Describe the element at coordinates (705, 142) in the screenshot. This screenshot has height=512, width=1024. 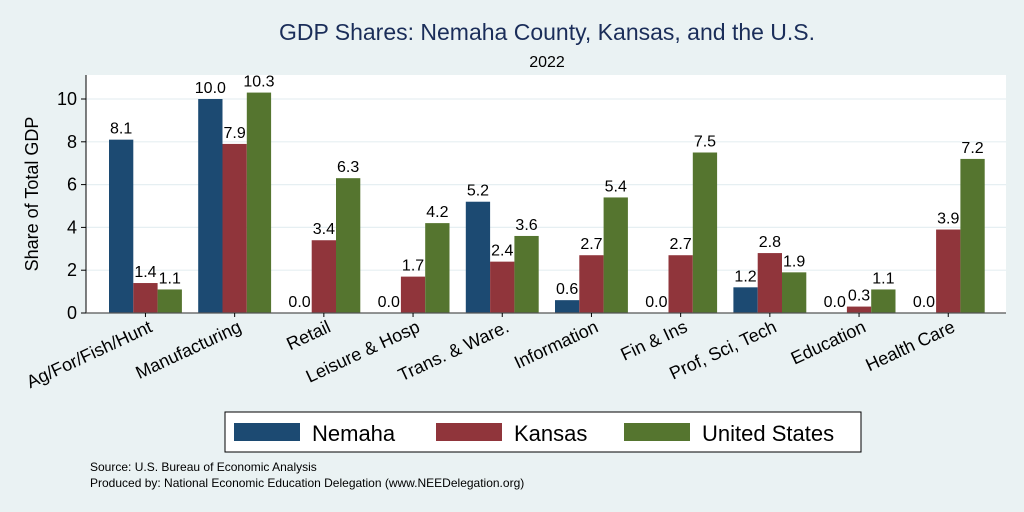
I see `data-label: 7.5` at that location.